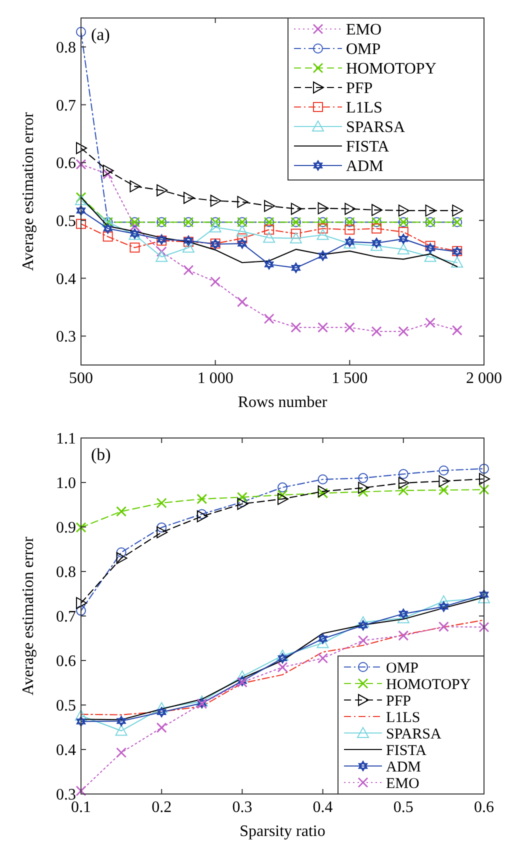  Describe the element at coordinates (242, 807) in the screenshot. I see `x-tick-label: 0.3` at that location.